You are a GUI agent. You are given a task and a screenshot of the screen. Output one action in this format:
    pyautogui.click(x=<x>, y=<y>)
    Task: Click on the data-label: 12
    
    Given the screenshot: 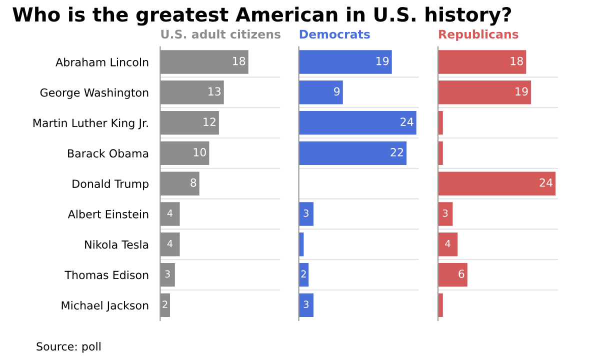 What is the action you would take?
    pyautogui.click(x=210, y=122)
    